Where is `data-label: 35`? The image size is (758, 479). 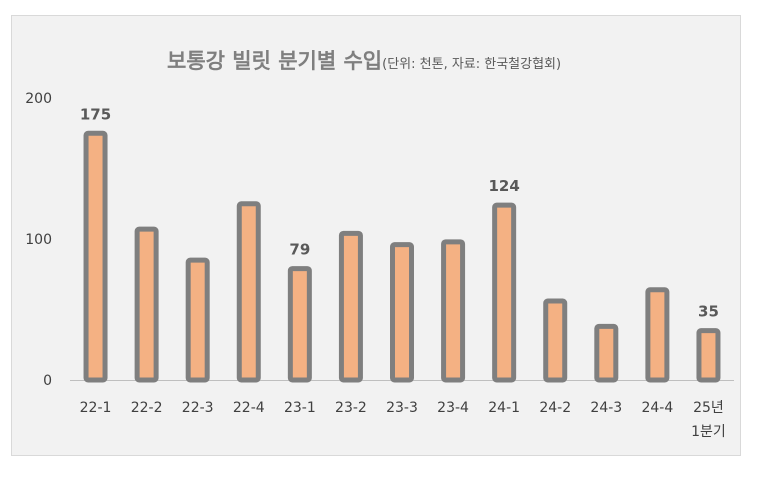
data-label: 35 is located at coordinates (708, 312).